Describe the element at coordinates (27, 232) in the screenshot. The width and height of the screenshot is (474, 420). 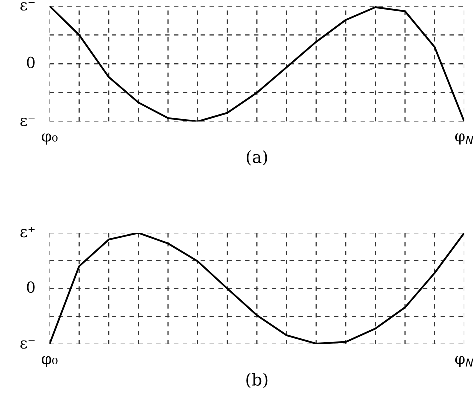
I see `text: ε⁺` at that location.